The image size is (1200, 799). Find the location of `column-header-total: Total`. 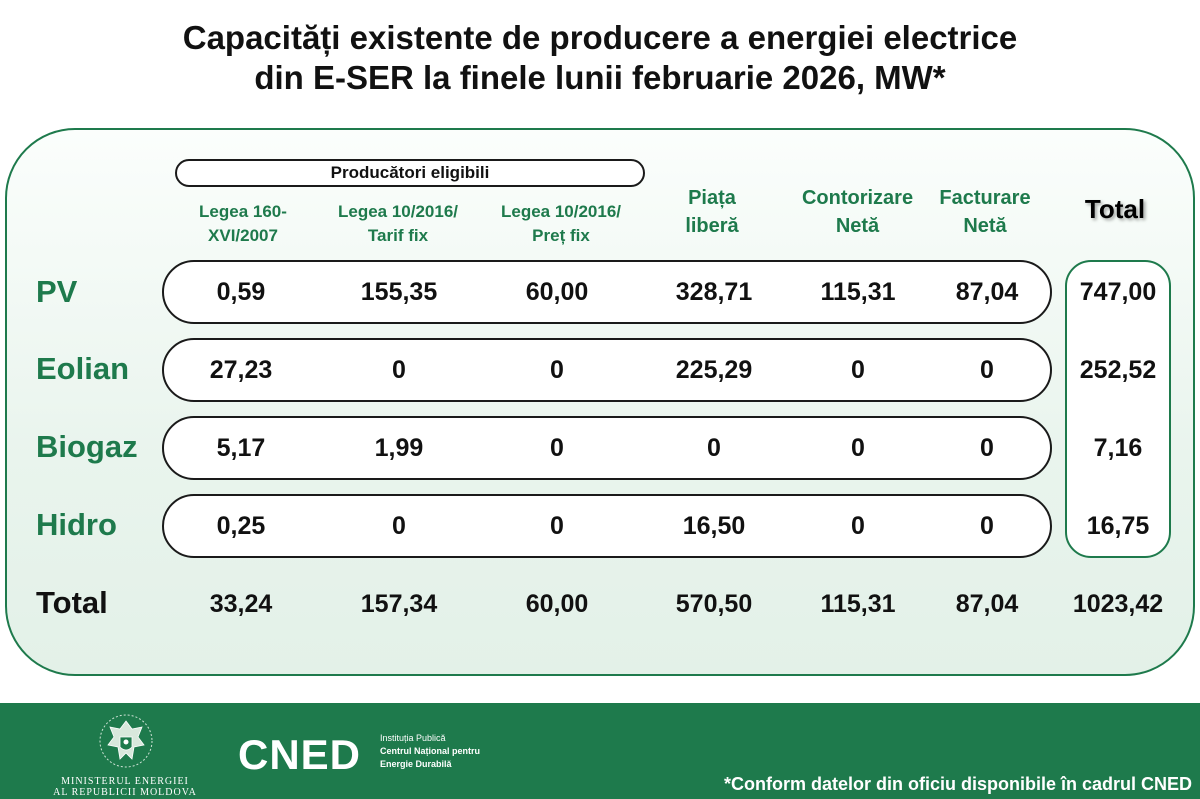

column-header-total: Total is located at coordinates (1115, 209).